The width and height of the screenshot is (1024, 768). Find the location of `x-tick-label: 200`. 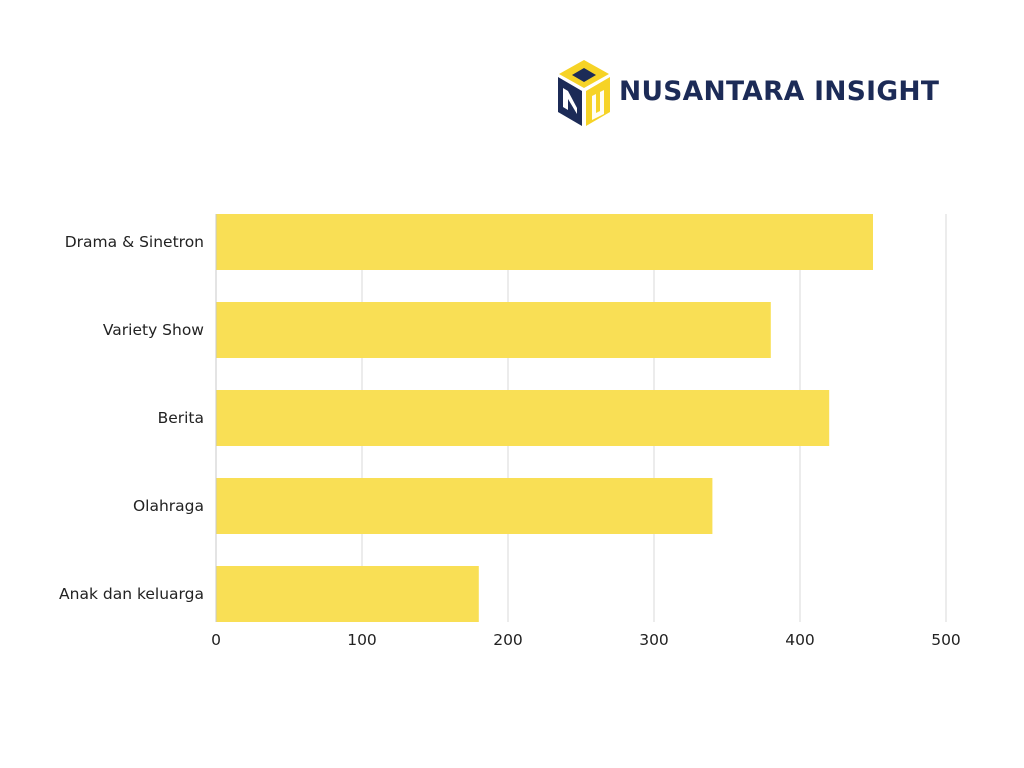

x-tick-label: 200 is located at coordinates (508, 640).